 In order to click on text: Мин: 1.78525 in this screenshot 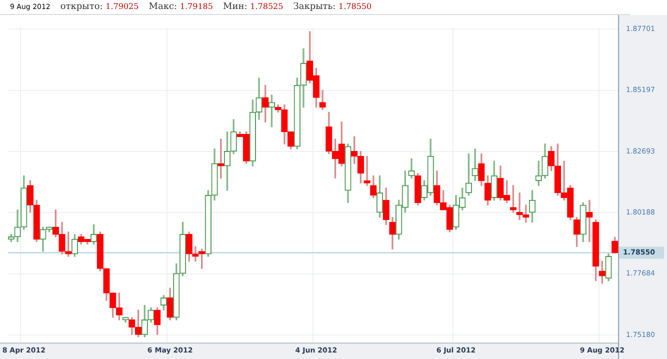, I will do `click(253, 7)`.